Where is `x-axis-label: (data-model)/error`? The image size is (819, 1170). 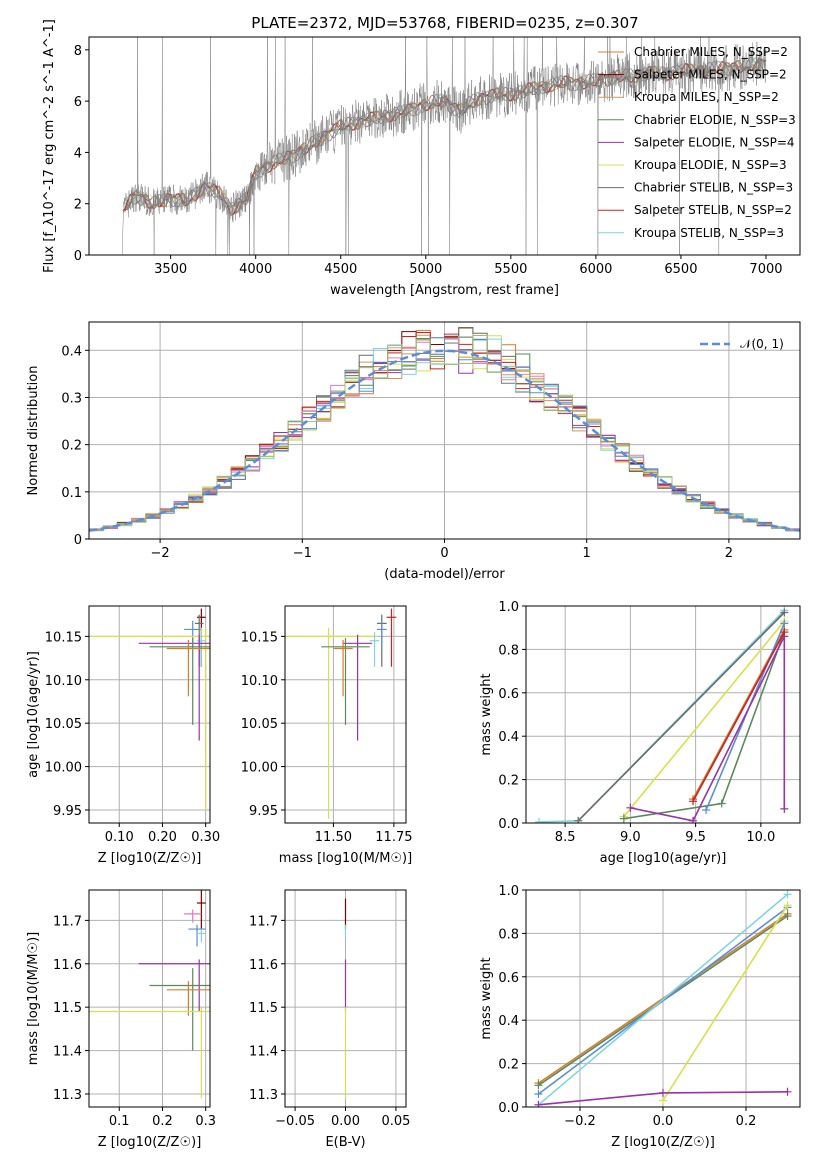
x-axis-label: (data-model)/error is located at coordinates (444, 574).